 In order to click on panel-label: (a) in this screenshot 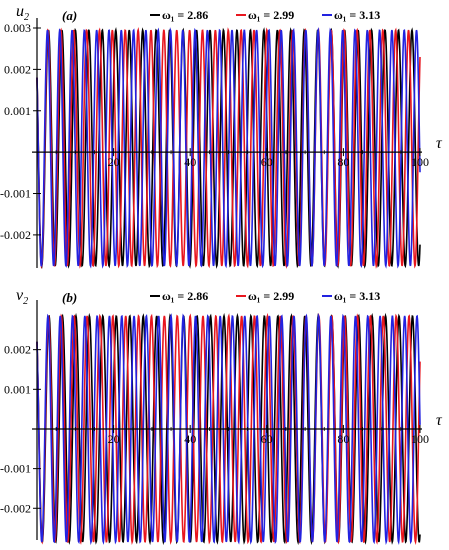, I will do `click(69, 15)`.